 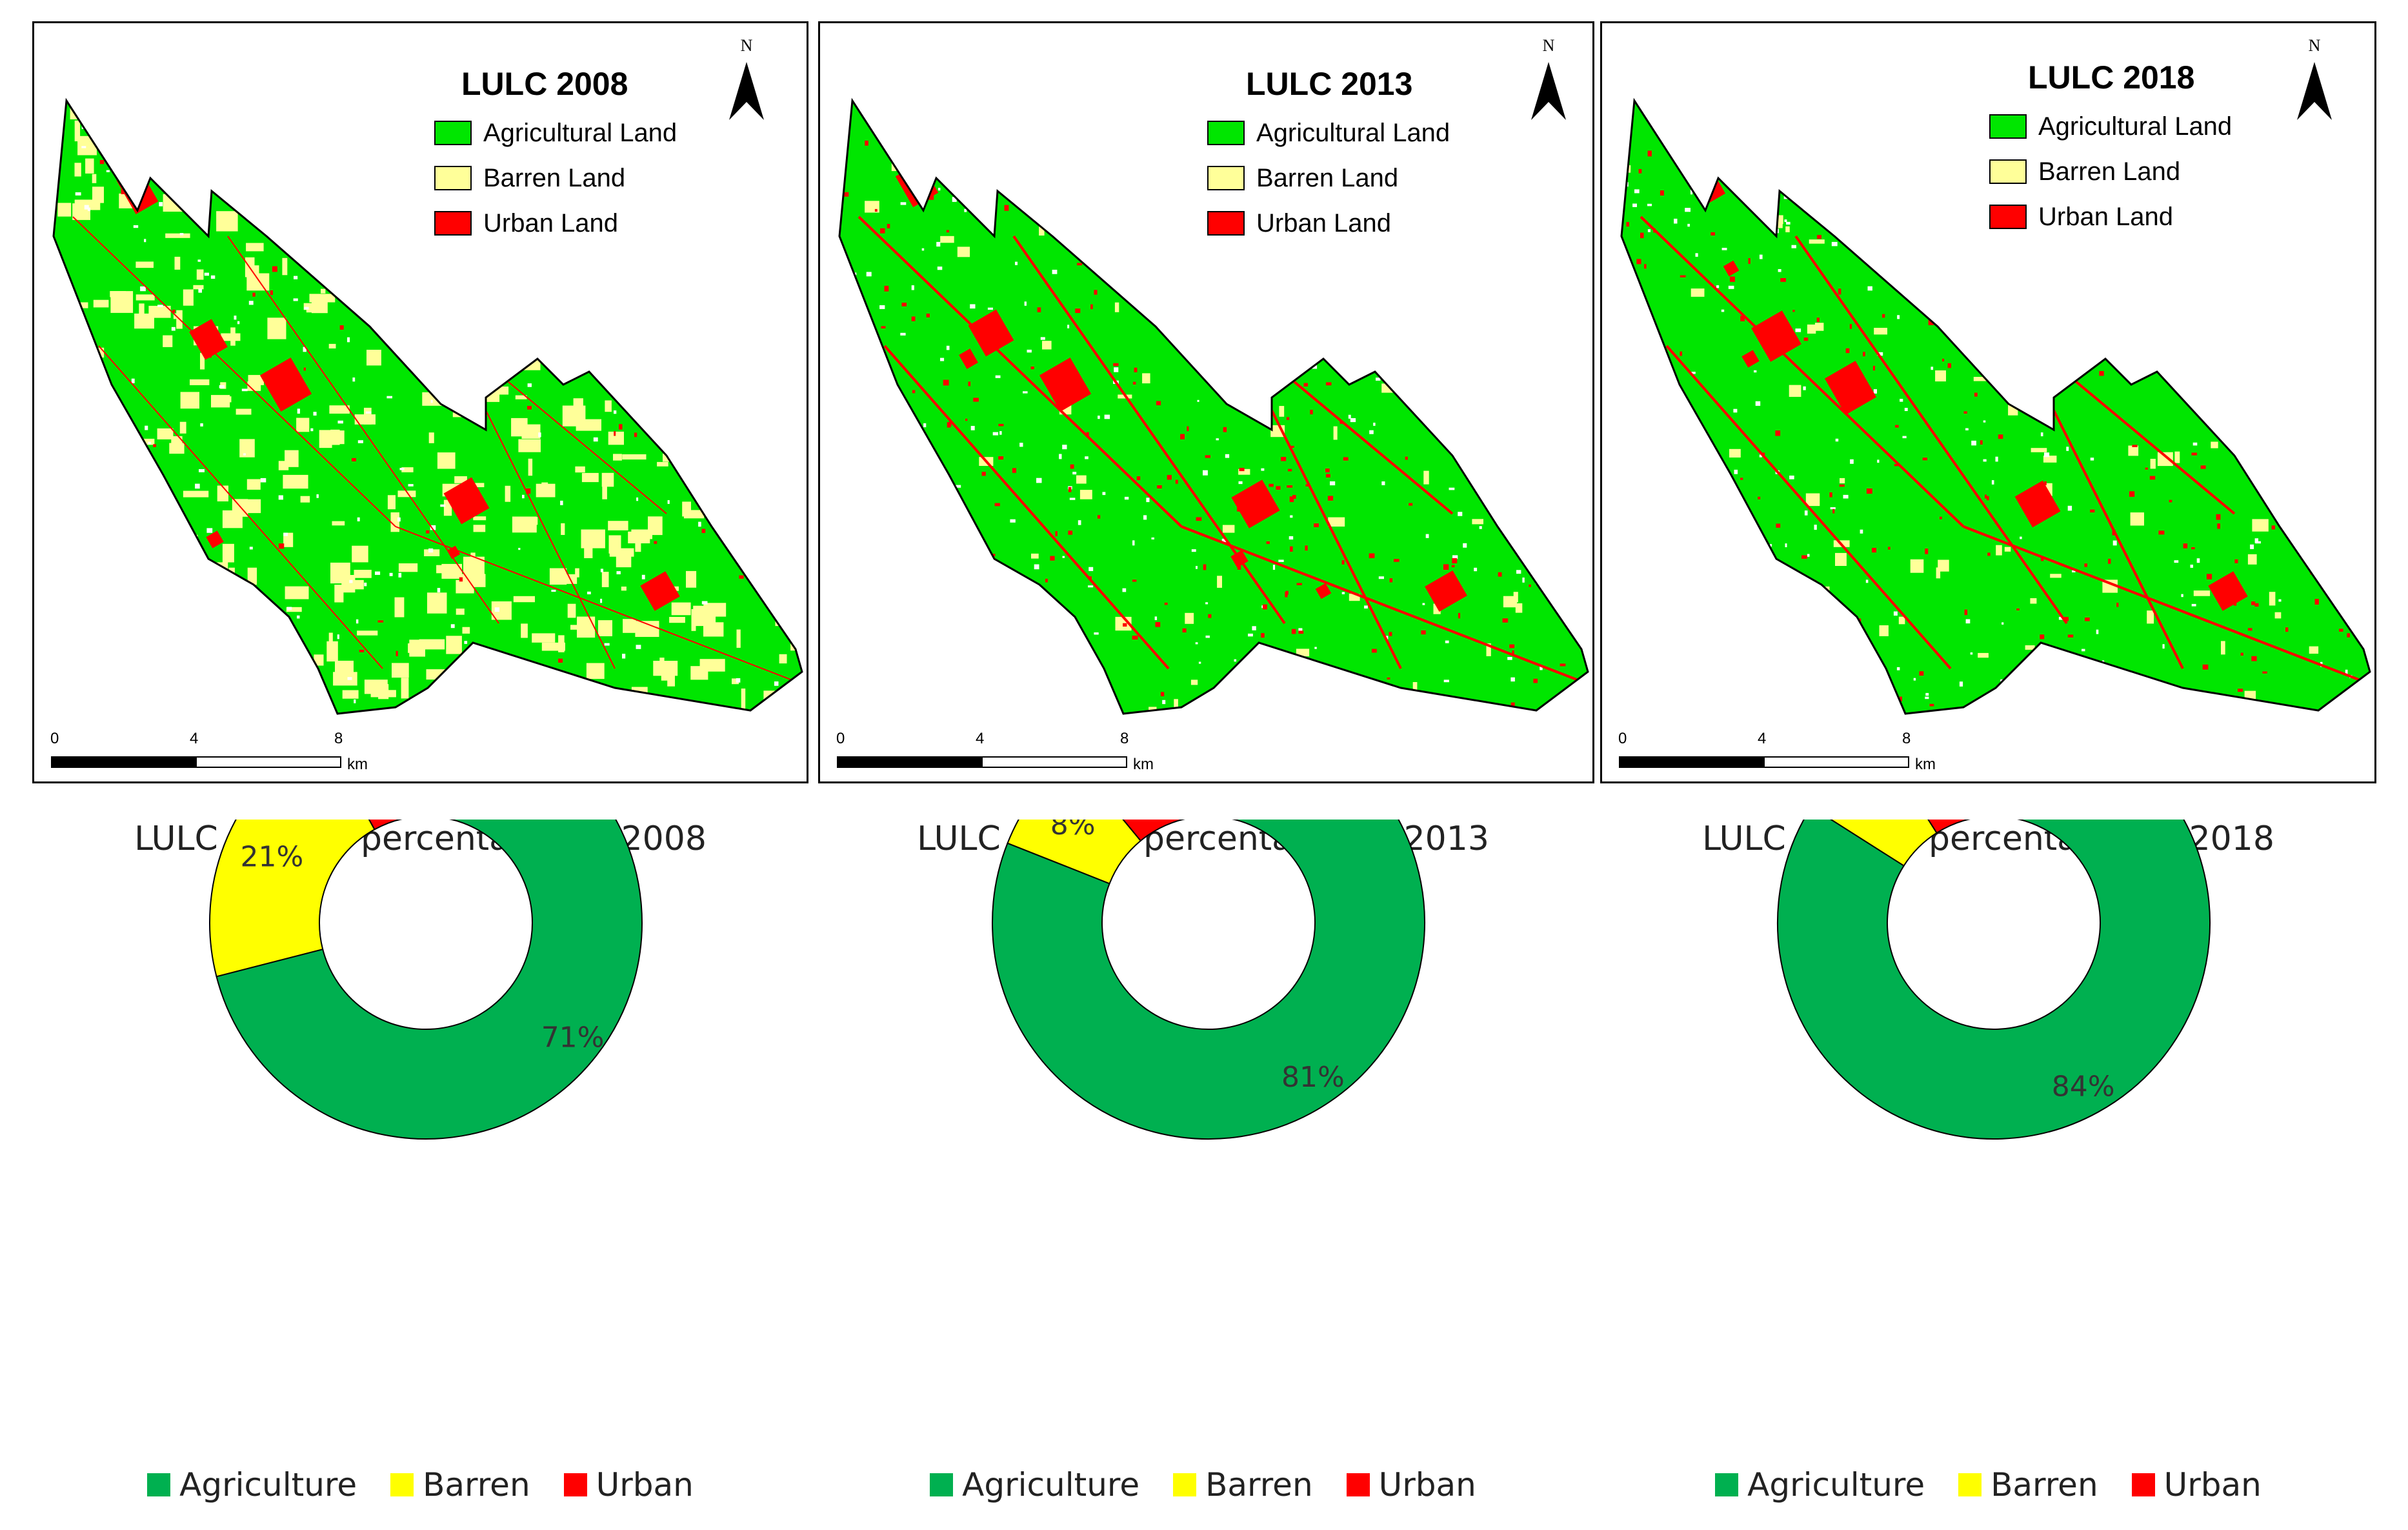 What do you see at coordinates (1051, 1485) in the screenshot?
I see `chart-legend-label: Agriculture` at bounding box center [1051, 1485].